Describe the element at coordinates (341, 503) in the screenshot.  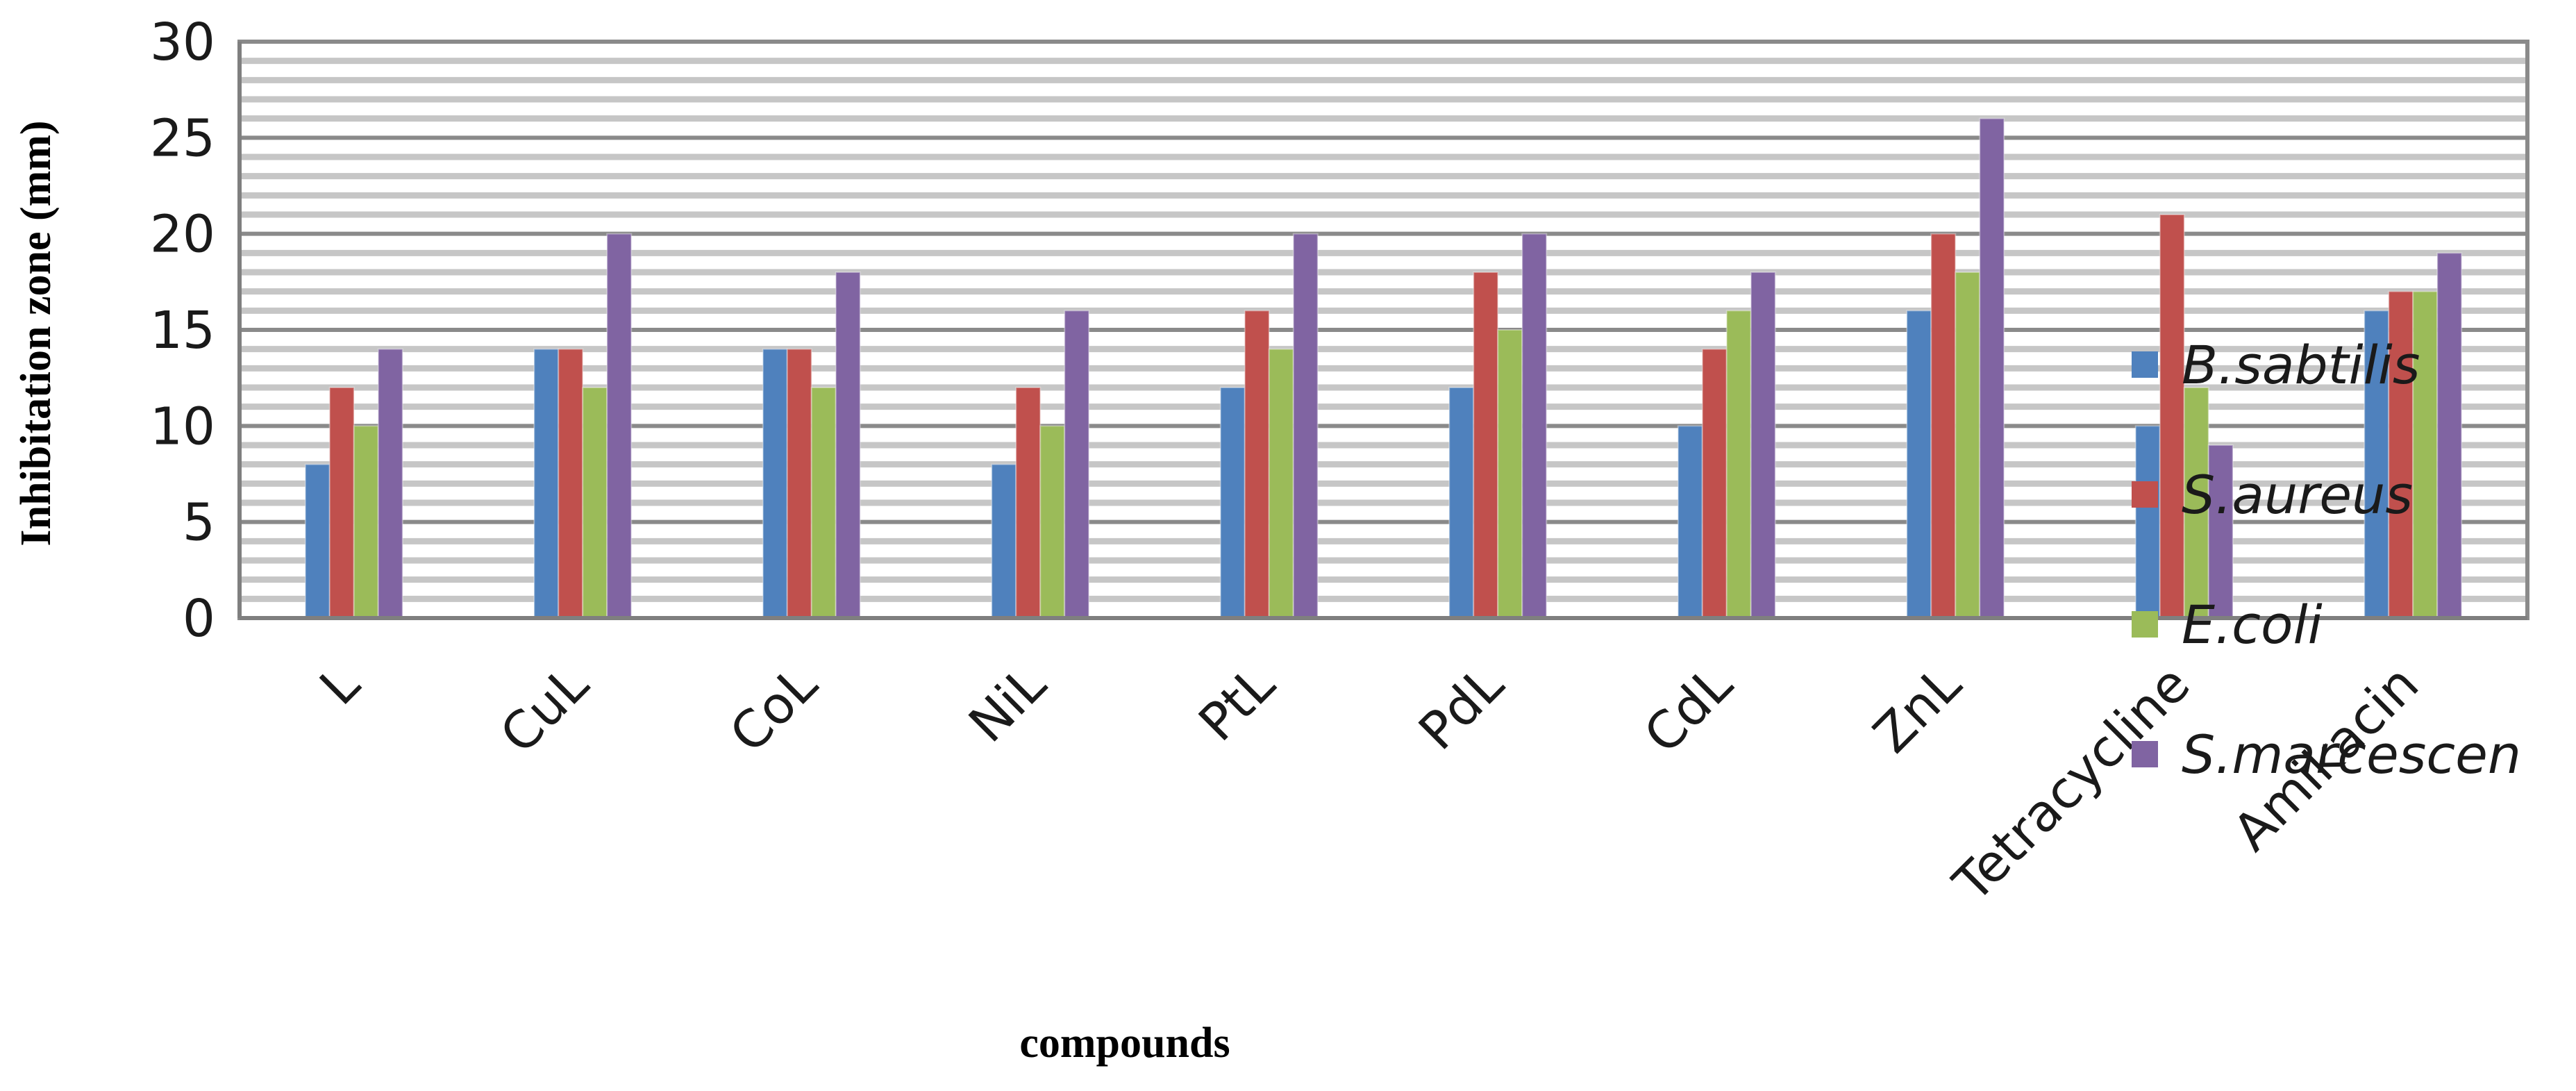
I see `bar-s-aureus-l` at that location.